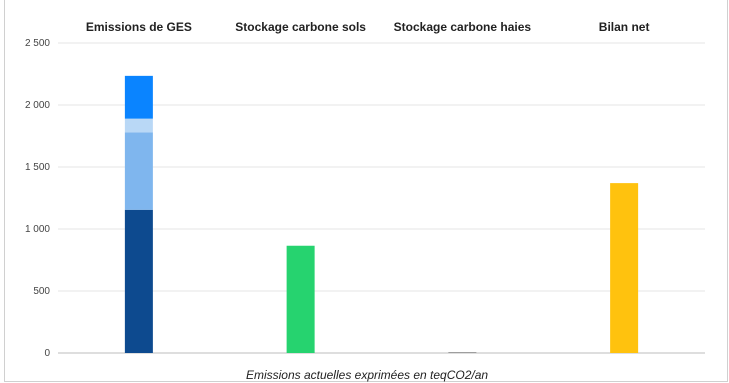  I want to click on y-tick-label: 2 500, so click(37, 43).